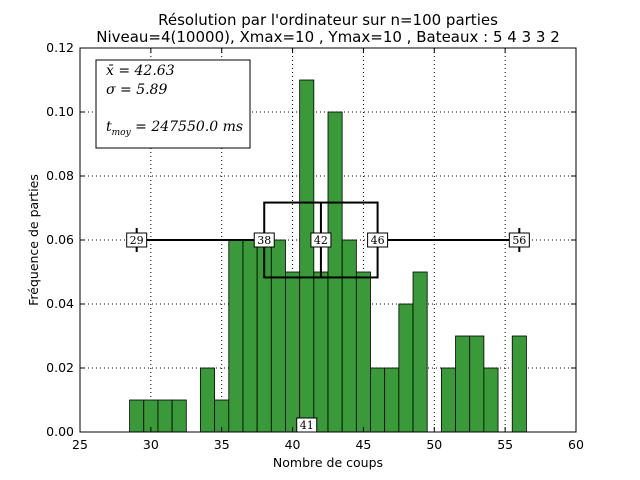  I want to click on x-tick-label: 25, so click(80, 444).